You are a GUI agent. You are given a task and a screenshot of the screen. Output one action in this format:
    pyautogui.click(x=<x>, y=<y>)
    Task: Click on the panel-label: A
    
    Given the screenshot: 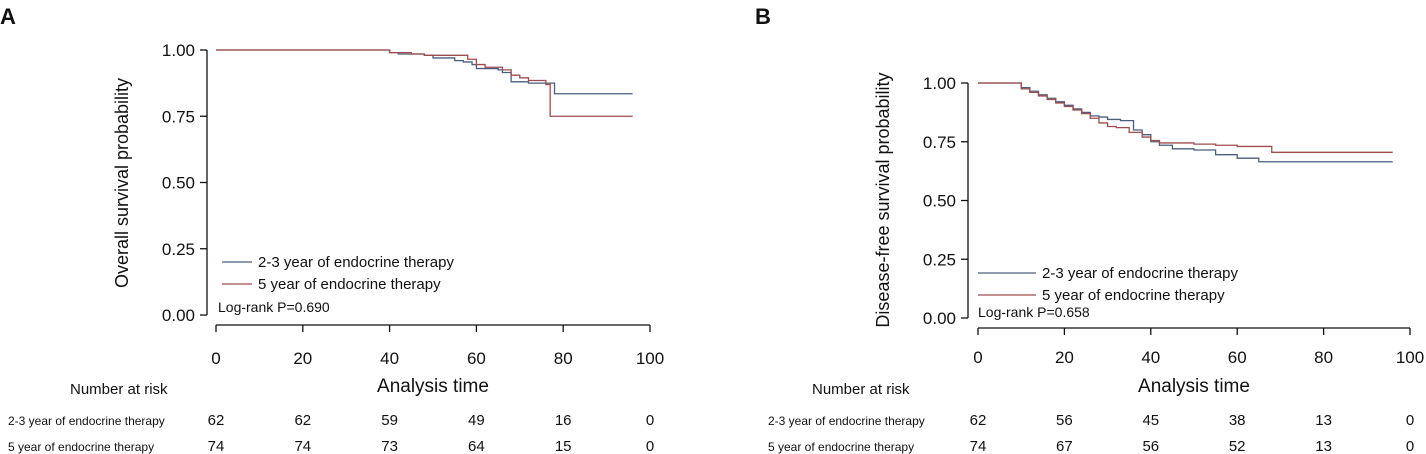 What is the action you would take?
    pyautogui.click(x=8, y=16)
    